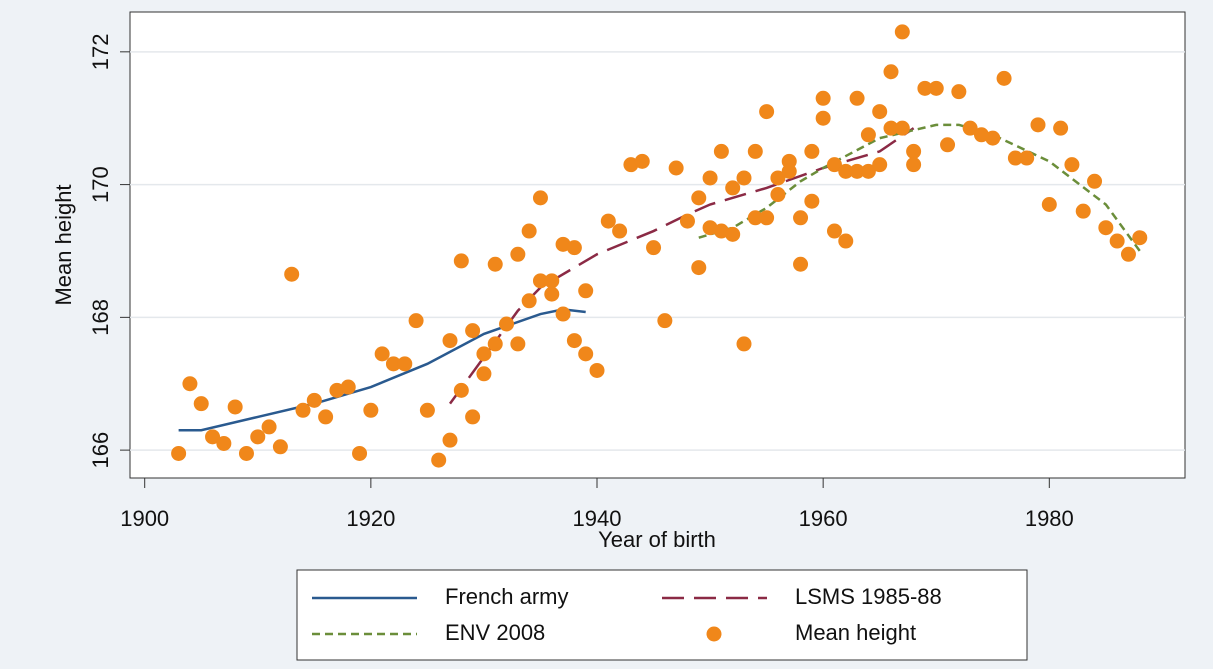 Image resolution: width=1213 pixels, height=669 pixels. What do you see at coordinates (506, 596) in the screenshot?
I see `legend-label: French army` at bounding box center [506, 596].